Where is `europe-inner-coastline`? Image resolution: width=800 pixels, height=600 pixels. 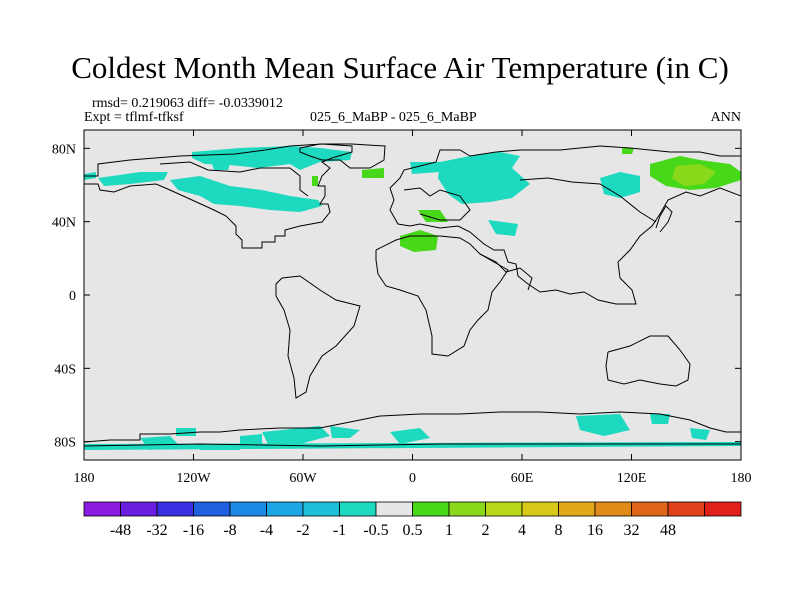
europe-inner-coastline is located at coordinates (437, 204).